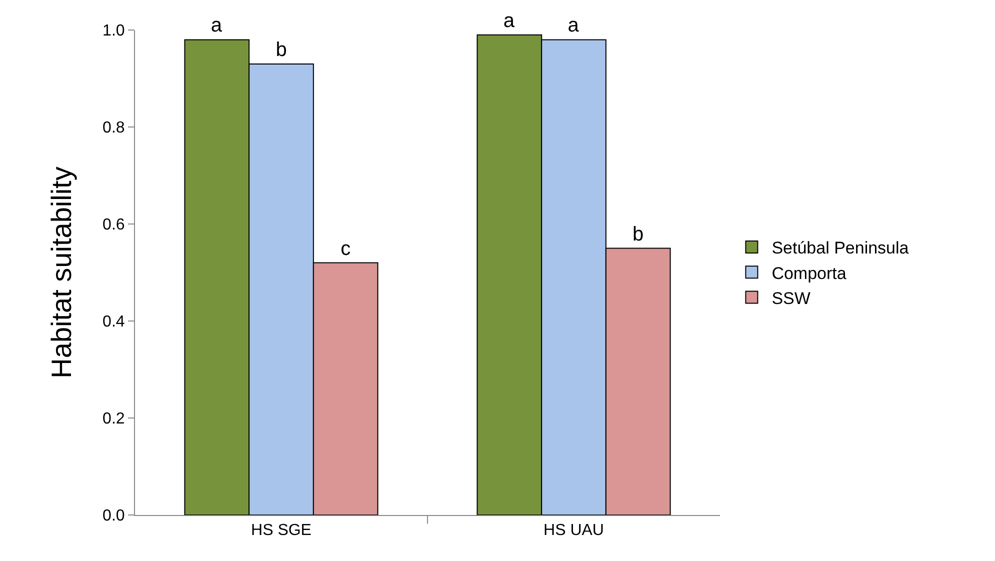  Describe the element at coordinates (113, 516) in the screenshot. I see `y-tick-label: 0.0` at that location.